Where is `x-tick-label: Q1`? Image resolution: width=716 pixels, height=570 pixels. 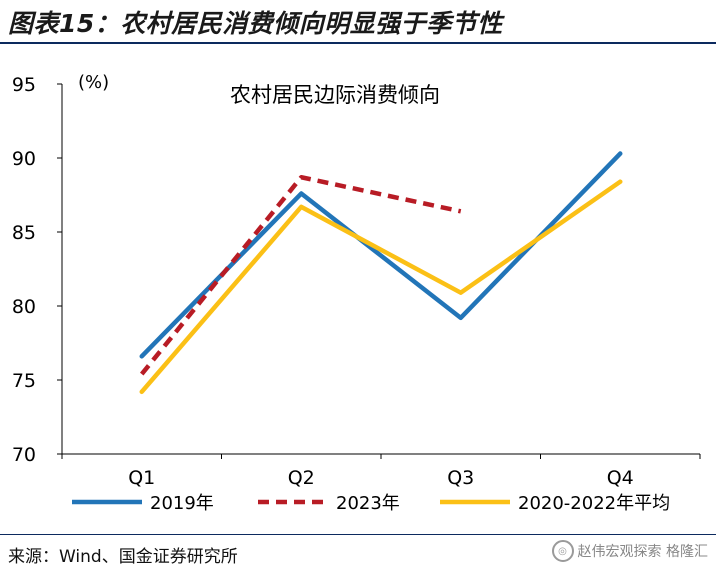 x-tick-label: Q1 is located at coordinates (141, 478).